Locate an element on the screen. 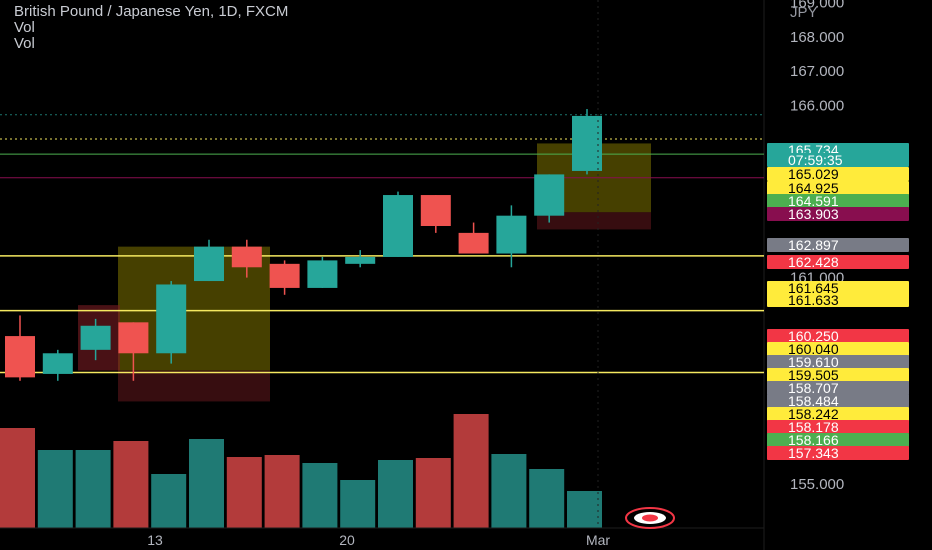 Image resolution: width=932 pixels, height=550 pixels. record-icon-dot is located at coordinates (650, 518).